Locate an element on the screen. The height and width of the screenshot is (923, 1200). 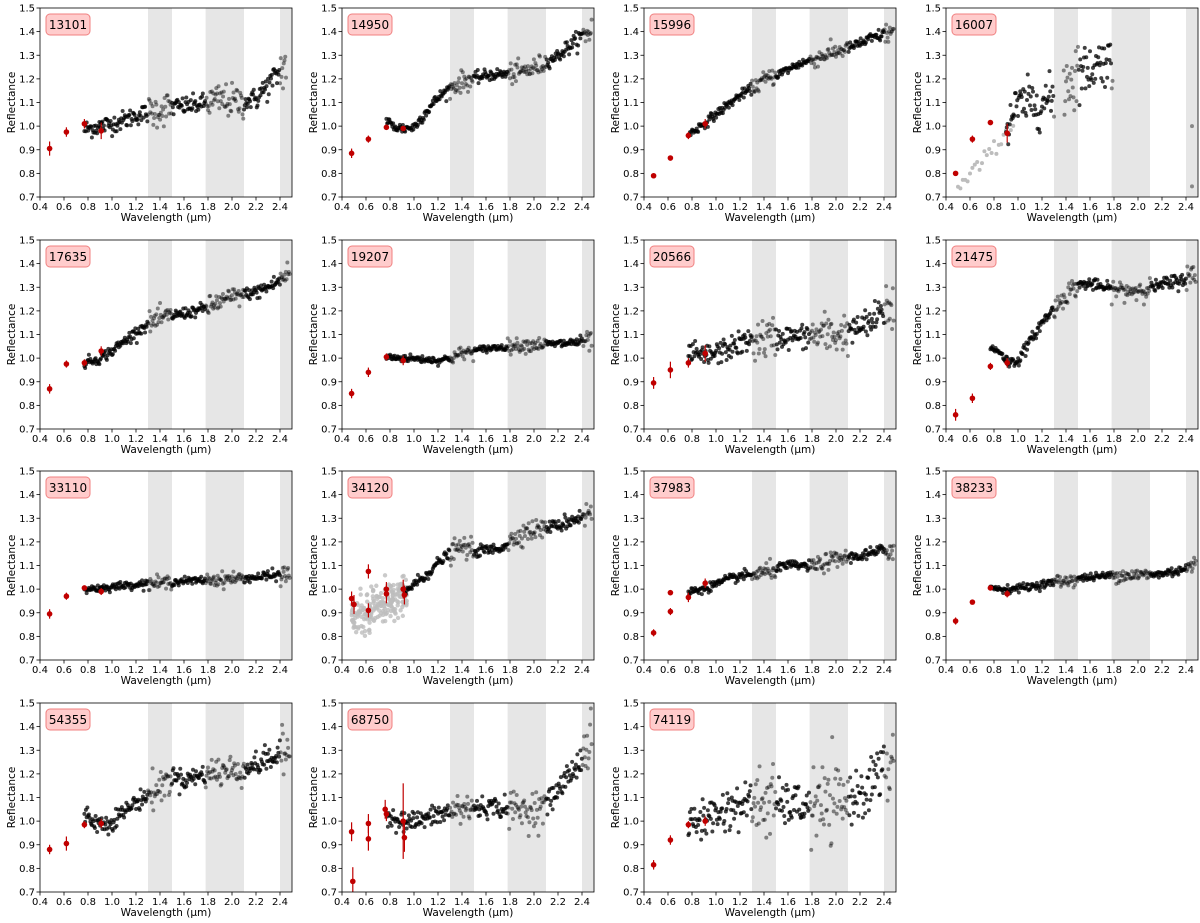
y-tick-label: 1.4 is located at coordinates (631, 495).